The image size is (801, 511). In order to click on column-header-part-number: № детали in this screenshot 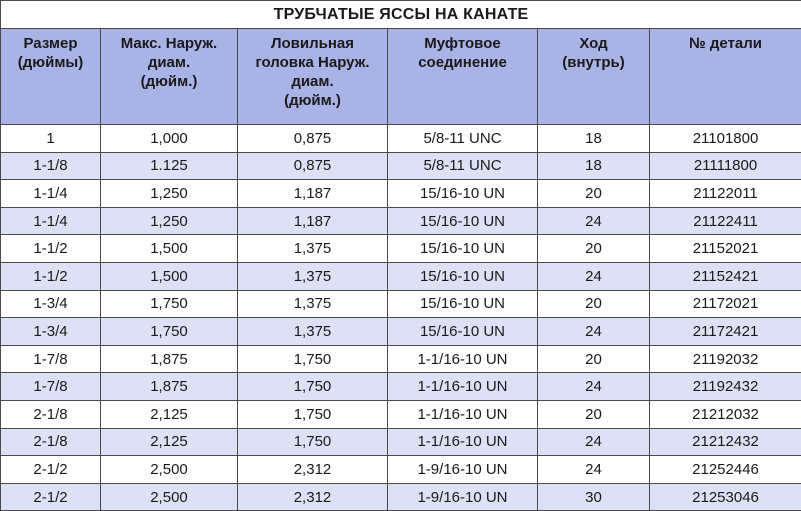, I will do `click(725, 77)`.